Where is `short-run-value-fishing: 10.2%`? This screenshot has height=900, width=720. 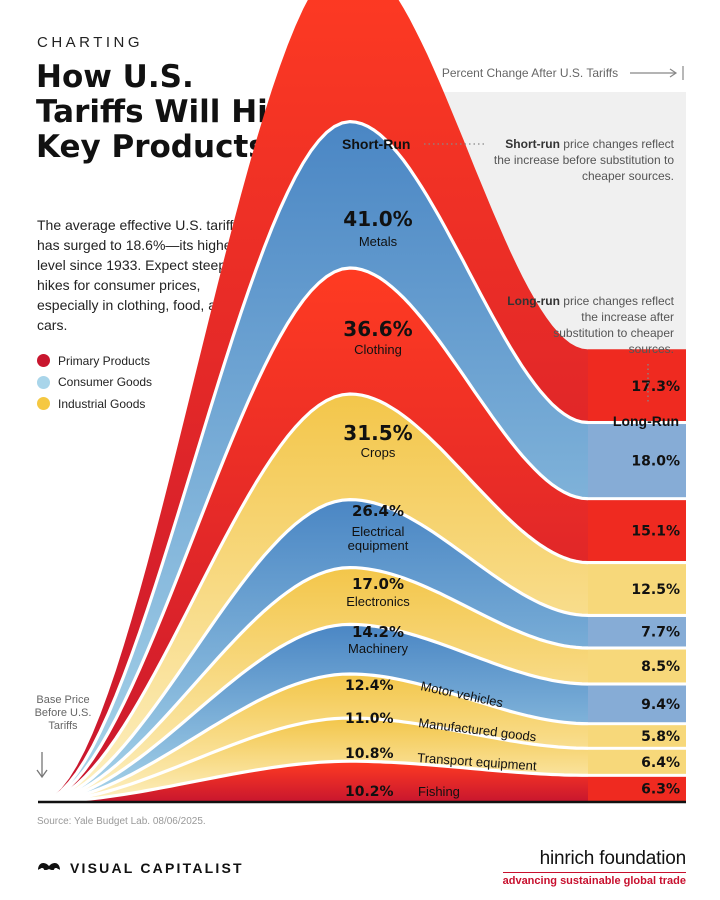
short-run-value-fishing: 10.2% is located at coordinates (369, 792).